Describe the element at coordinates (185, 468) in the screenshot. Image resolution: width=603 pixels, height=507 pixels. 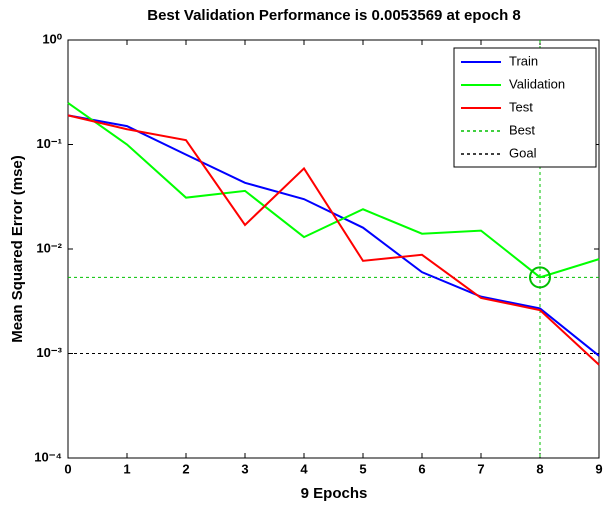
I see `x-tick-label: 2` at that location.